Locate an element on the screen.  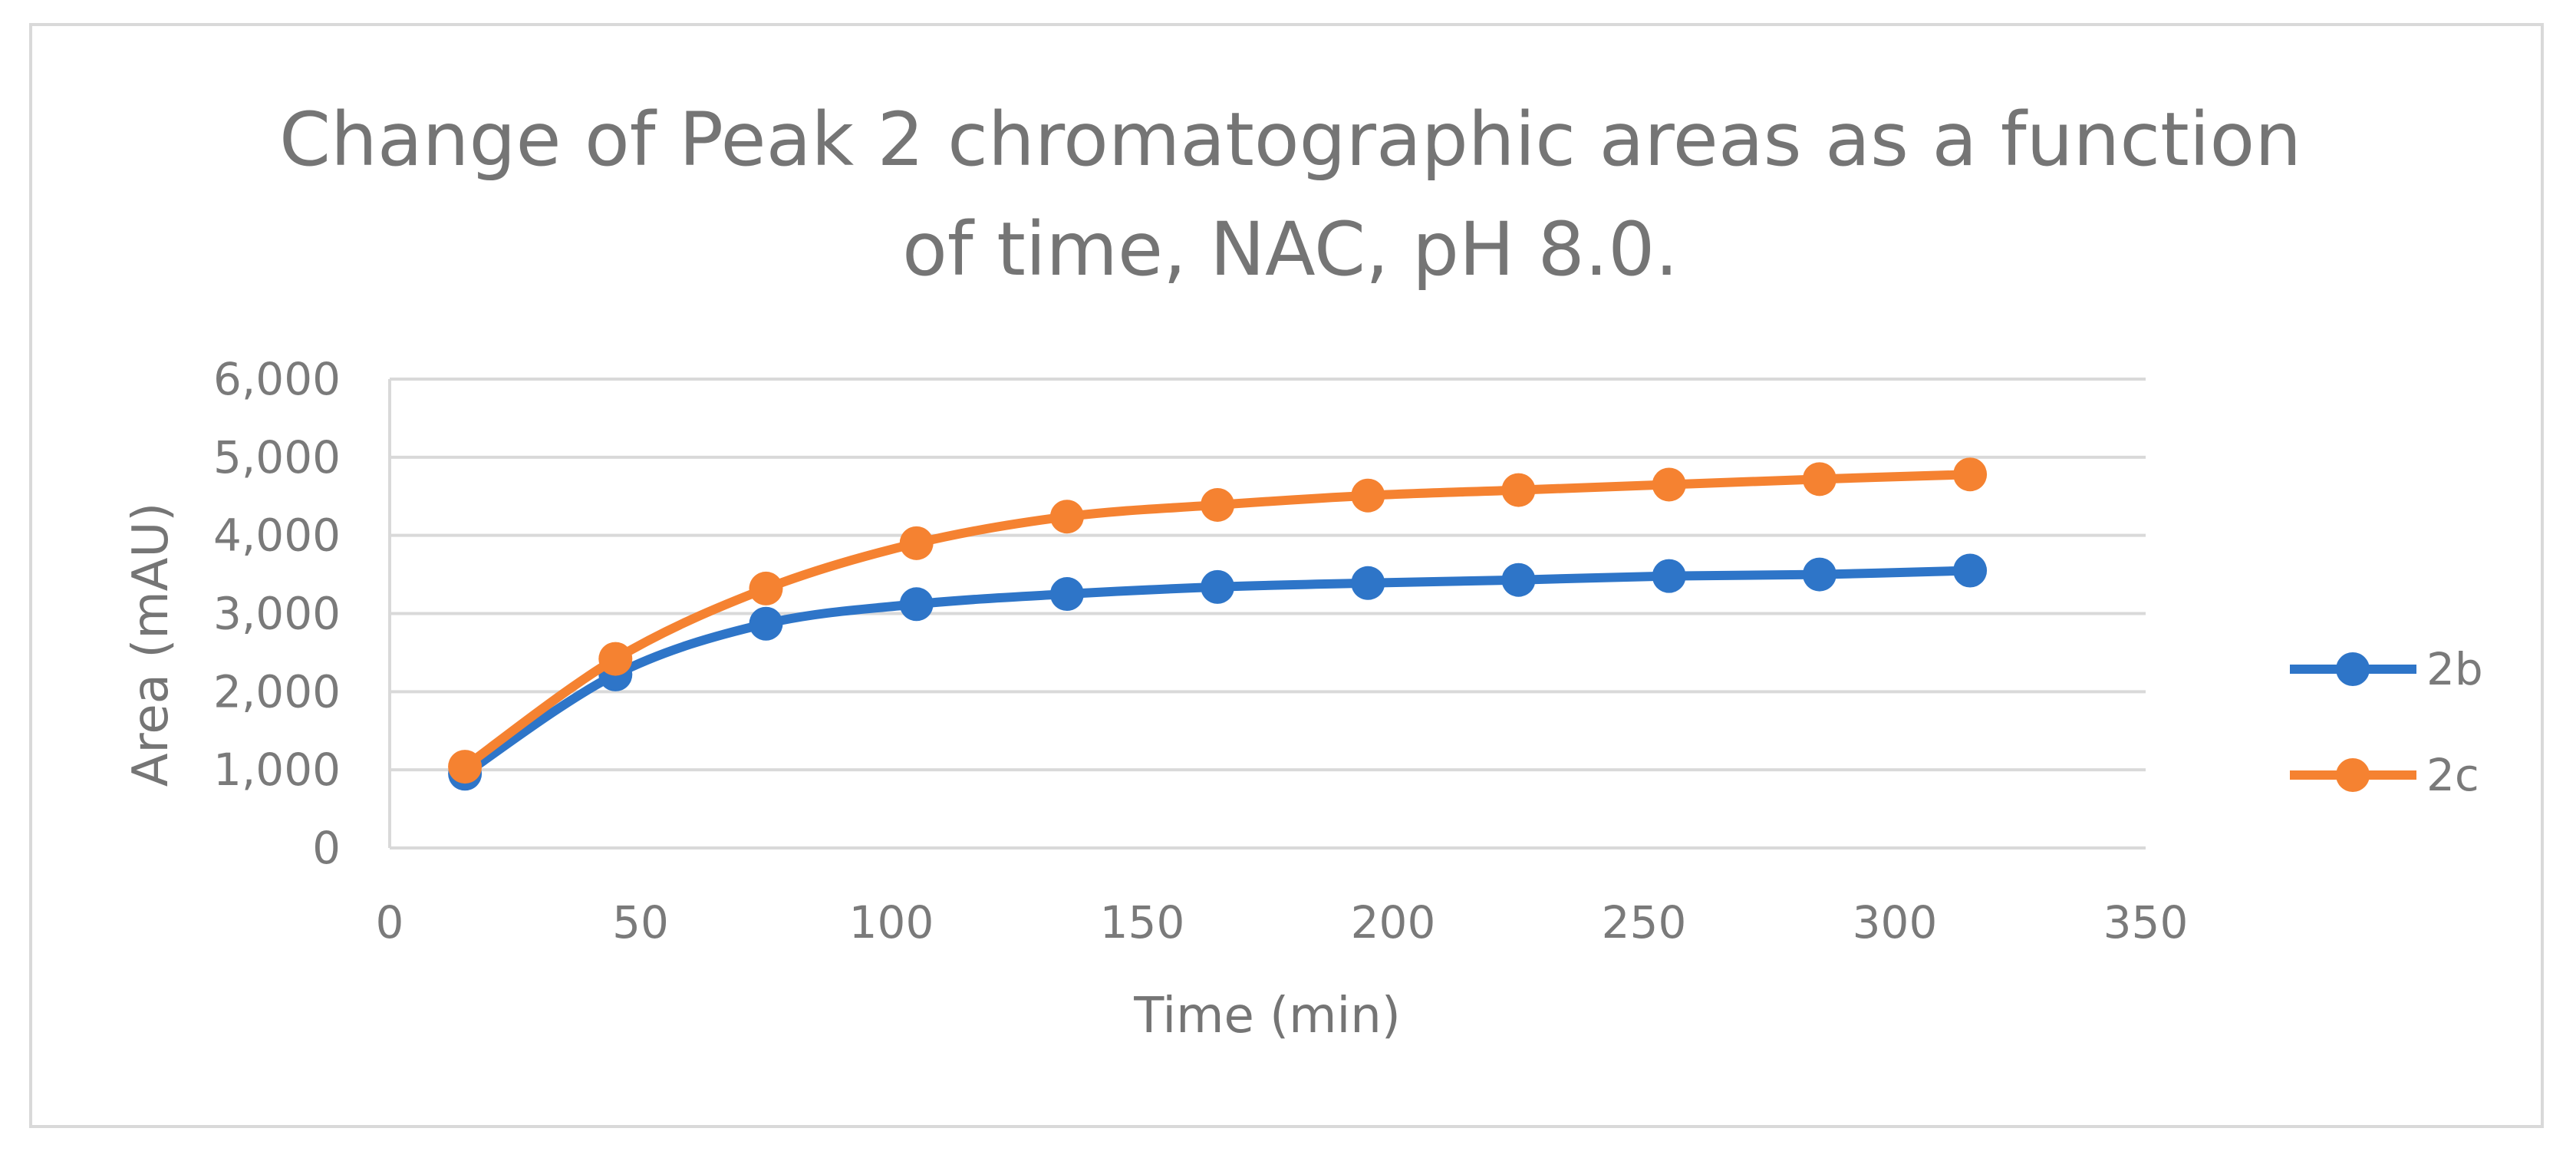
y-tick-label: 1,000 is located at coordinates (277, 770).